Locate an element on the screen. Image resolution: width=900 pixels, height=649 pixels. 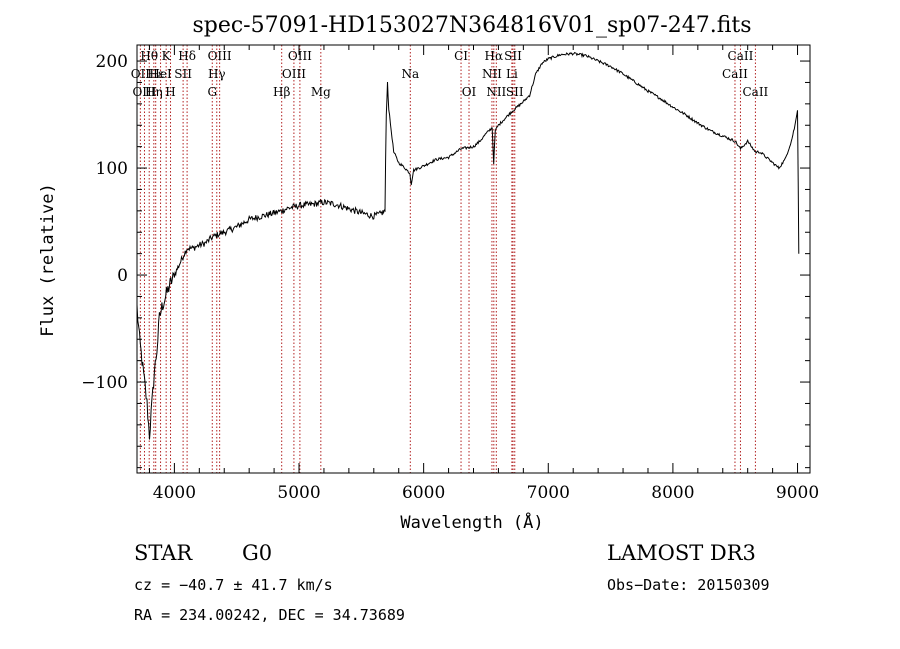
spectral-line-label: G is located at coordinates (212, 92).